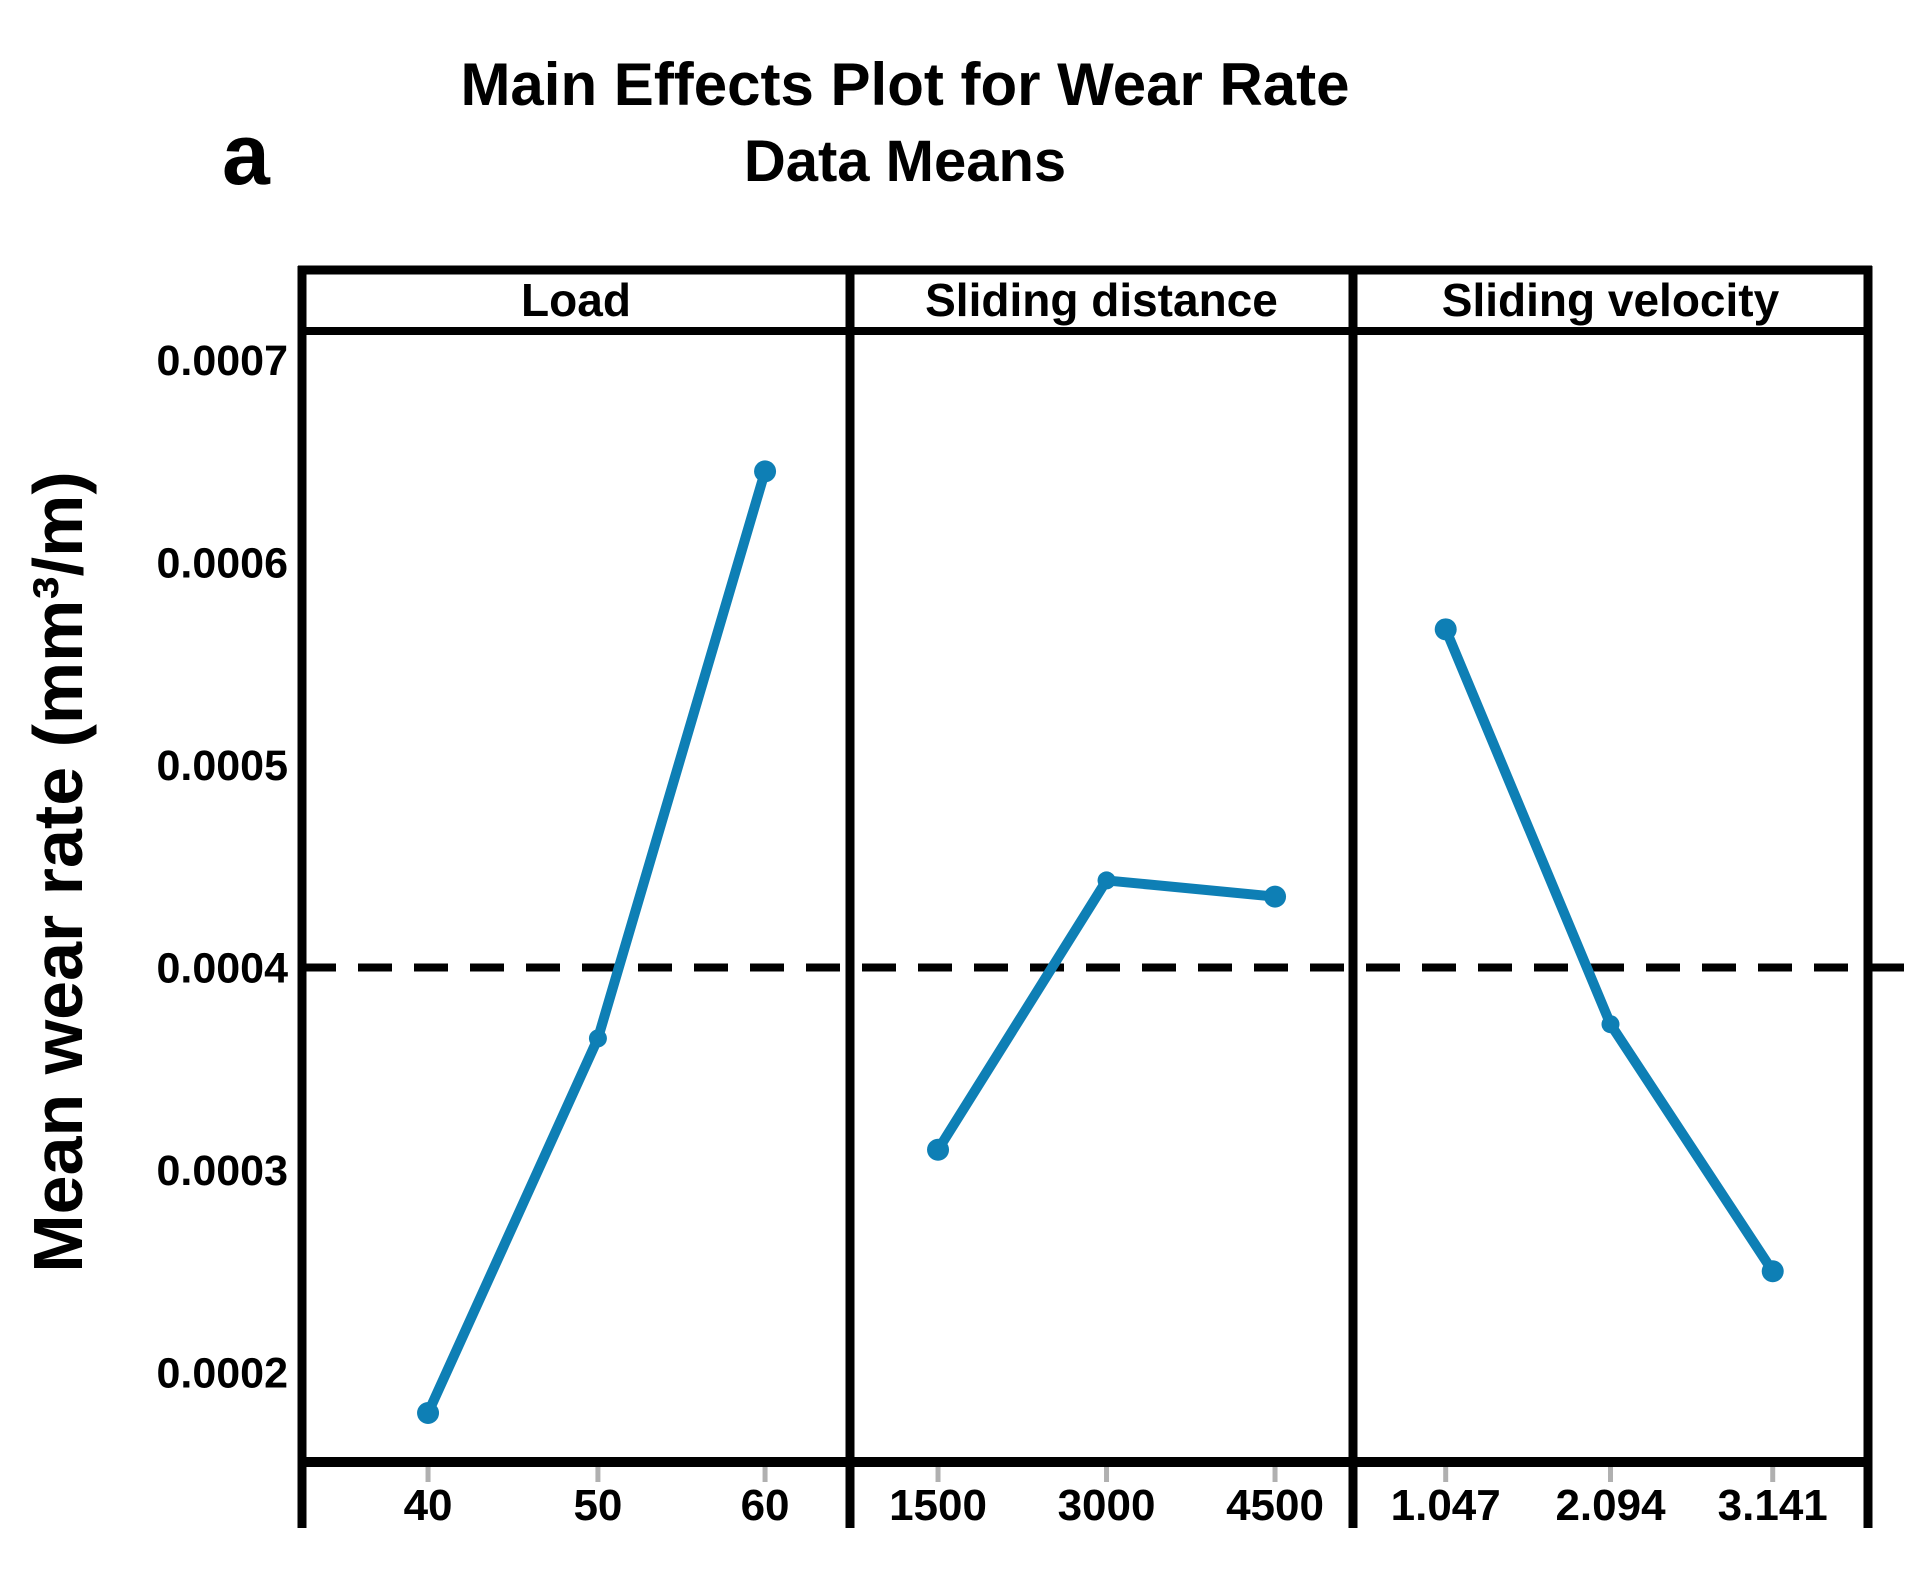  What do you see at coordinates (428, 1505) in the screenshot?
I see `x-tick-label: 40` at bounding box center [428, 1505].